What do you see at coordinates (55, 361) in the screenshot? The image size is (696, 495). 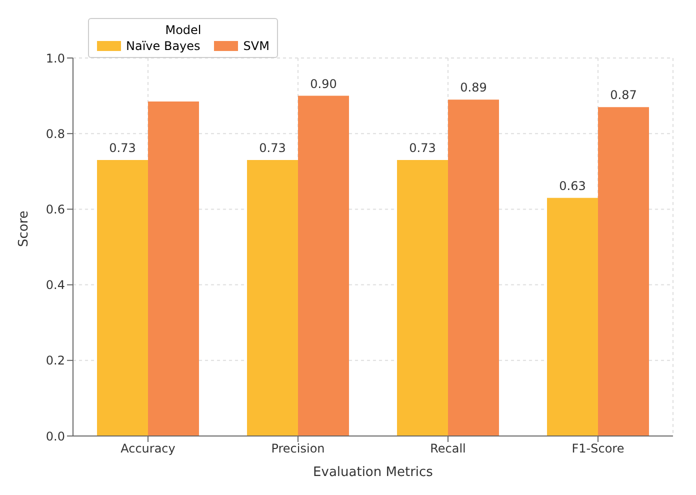 I see `y-tick-label: 0.2` at bounding box center [55, 361].